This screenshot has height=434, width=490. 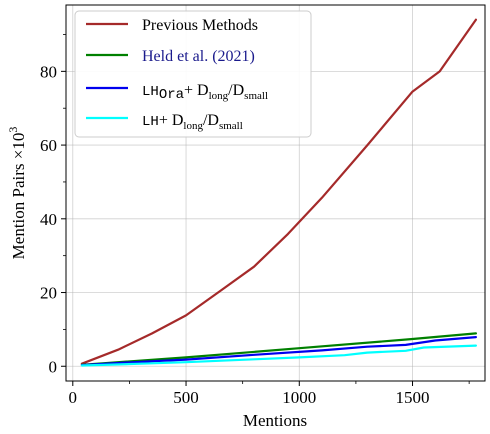 I want to click on legend-lh-ora-mid: /D, so click(x=236, y=90).